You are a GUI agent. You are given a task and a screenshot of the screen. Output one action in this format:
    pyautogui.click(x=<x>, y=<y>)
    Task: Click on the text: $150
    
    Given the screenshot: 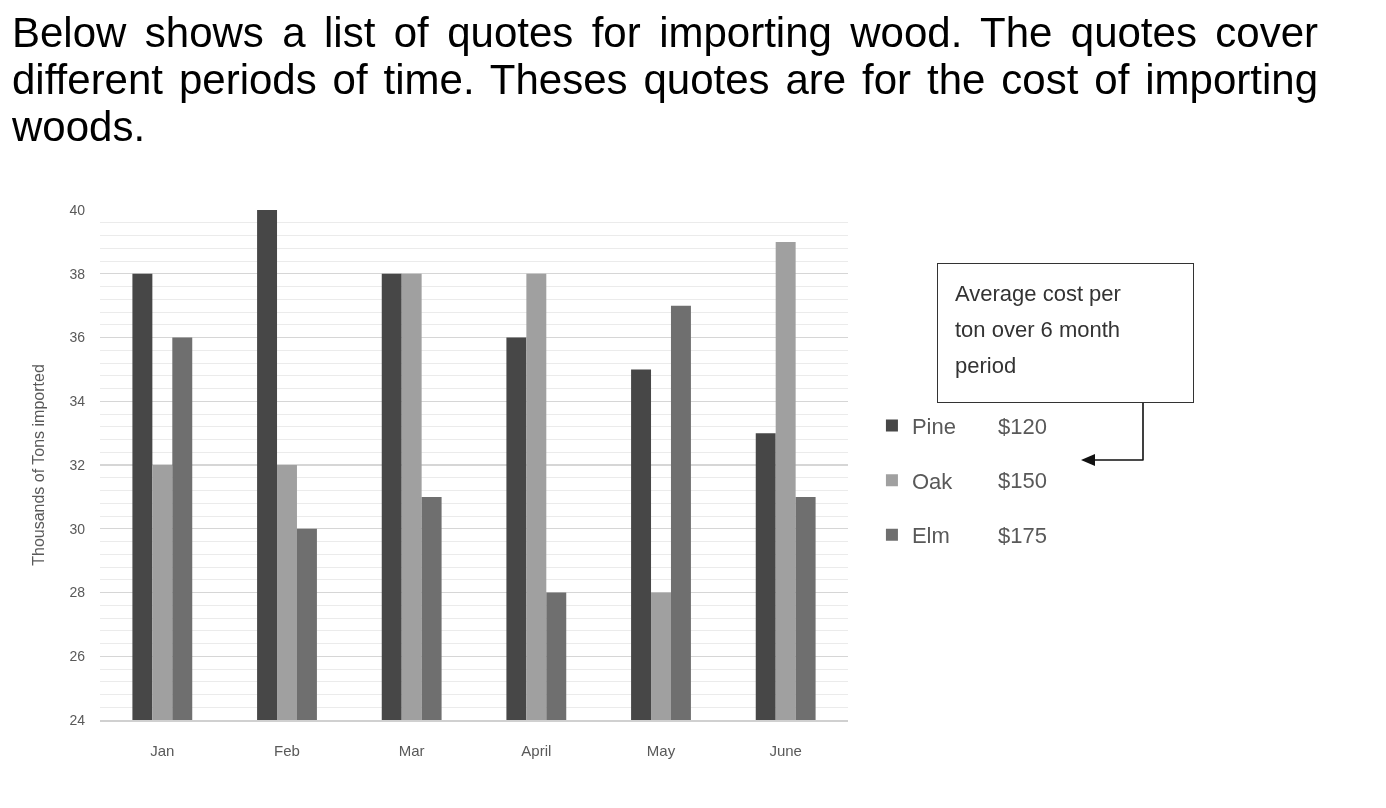 What is the action you would take?
    pyautogui.click(x=1022, y=481)
    